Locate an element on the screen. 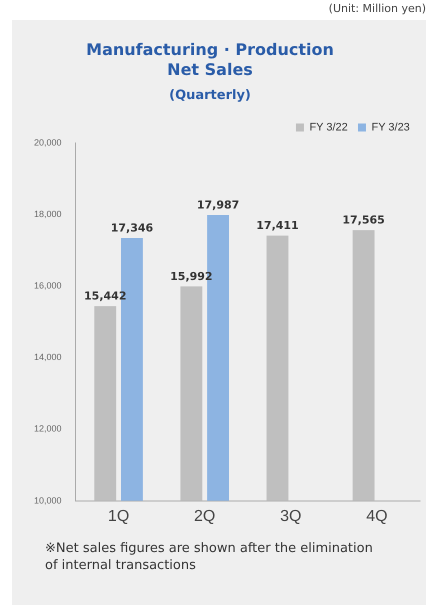 Image resolution: width=428 pixels, height=610 pixels. legend-label: FY 3/22 is located at coordinates (328, 128).